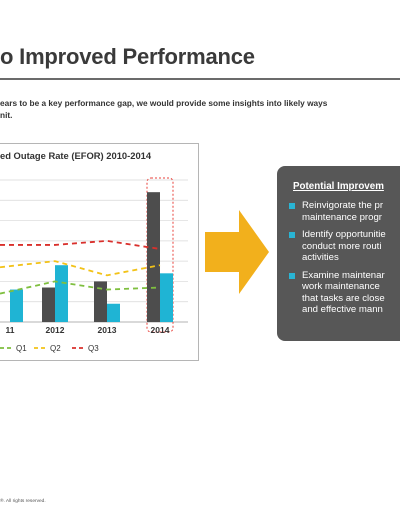  I want to click on panel-title: Potential Improvem, so click(338, 186).